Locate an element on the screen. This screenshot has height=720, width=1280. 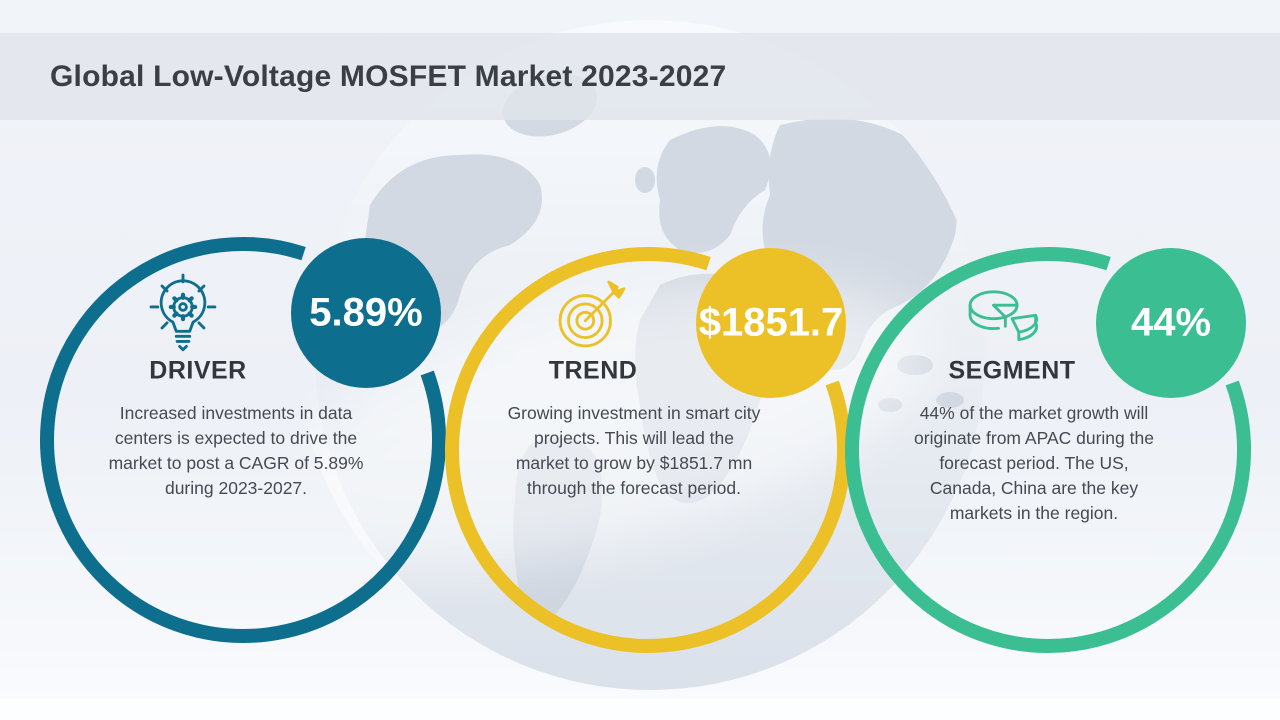
segment-card-title: SEGMENT is located at coordinates (1012, 370).